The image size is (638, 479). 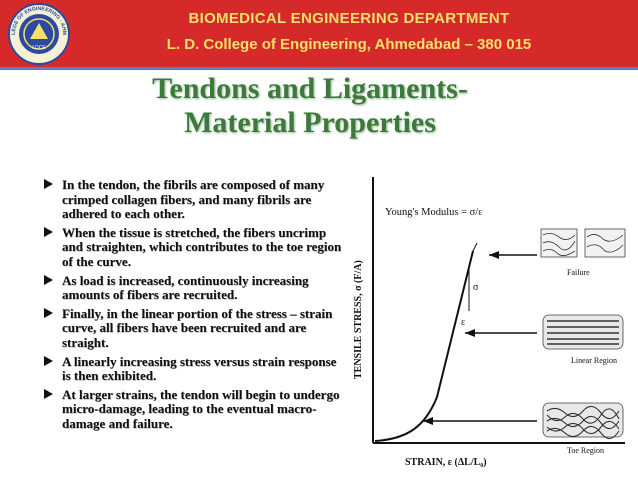 I want to click on linear-arrow-head-icon, so click(x=470, y=333).